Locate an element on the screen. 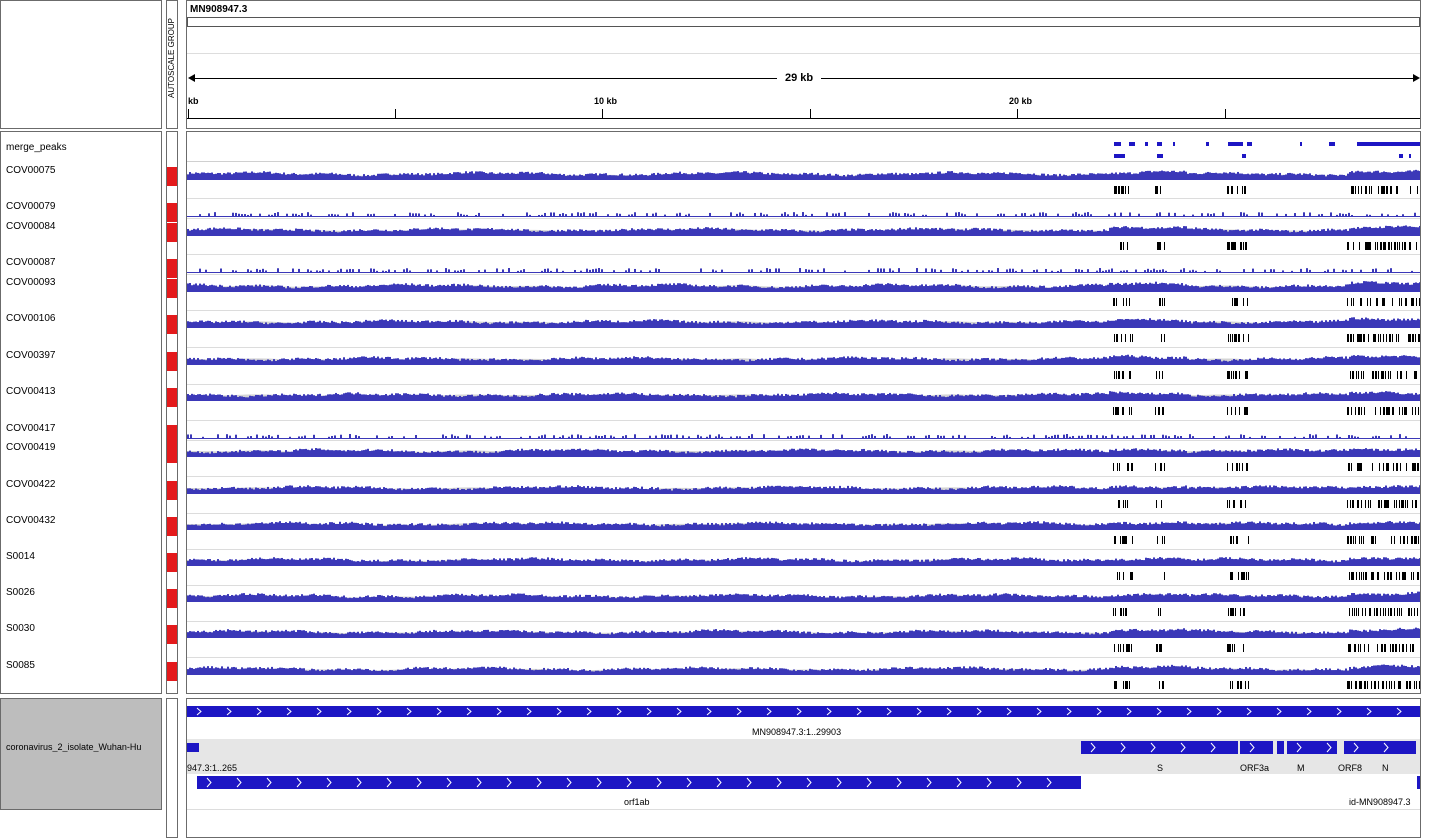 The image size is (1440, 840). track-name: S0014 is located at coordinates (20, 556).